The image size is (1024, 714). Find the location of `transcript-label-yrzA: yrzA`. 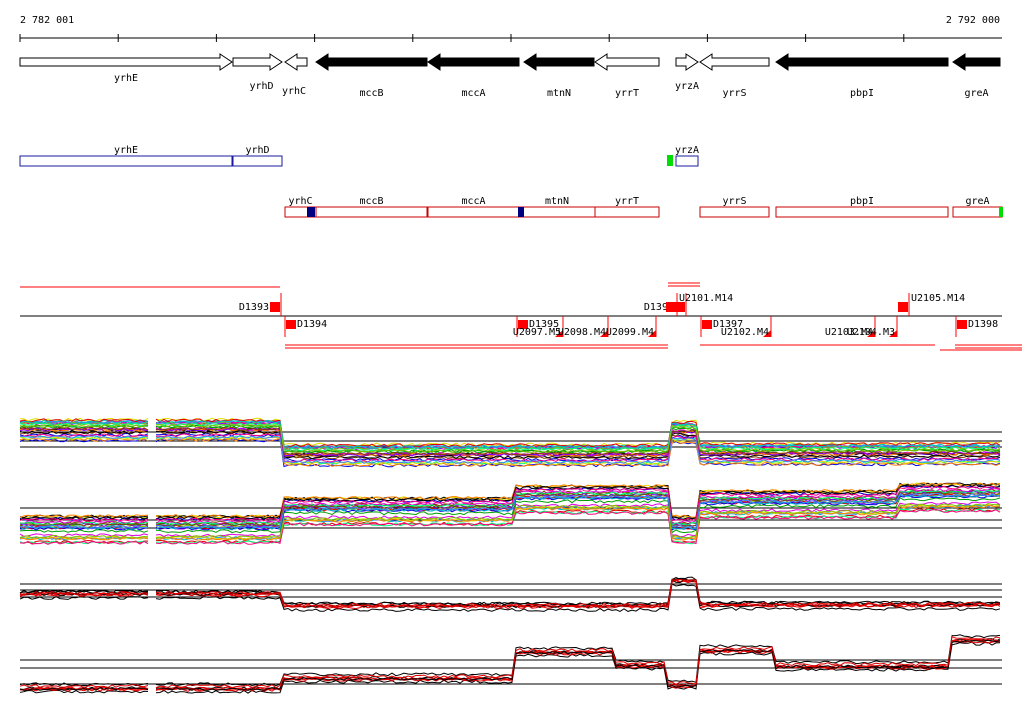

transcript-label-yrzA: yrzA is located at coordinates (687, 150).